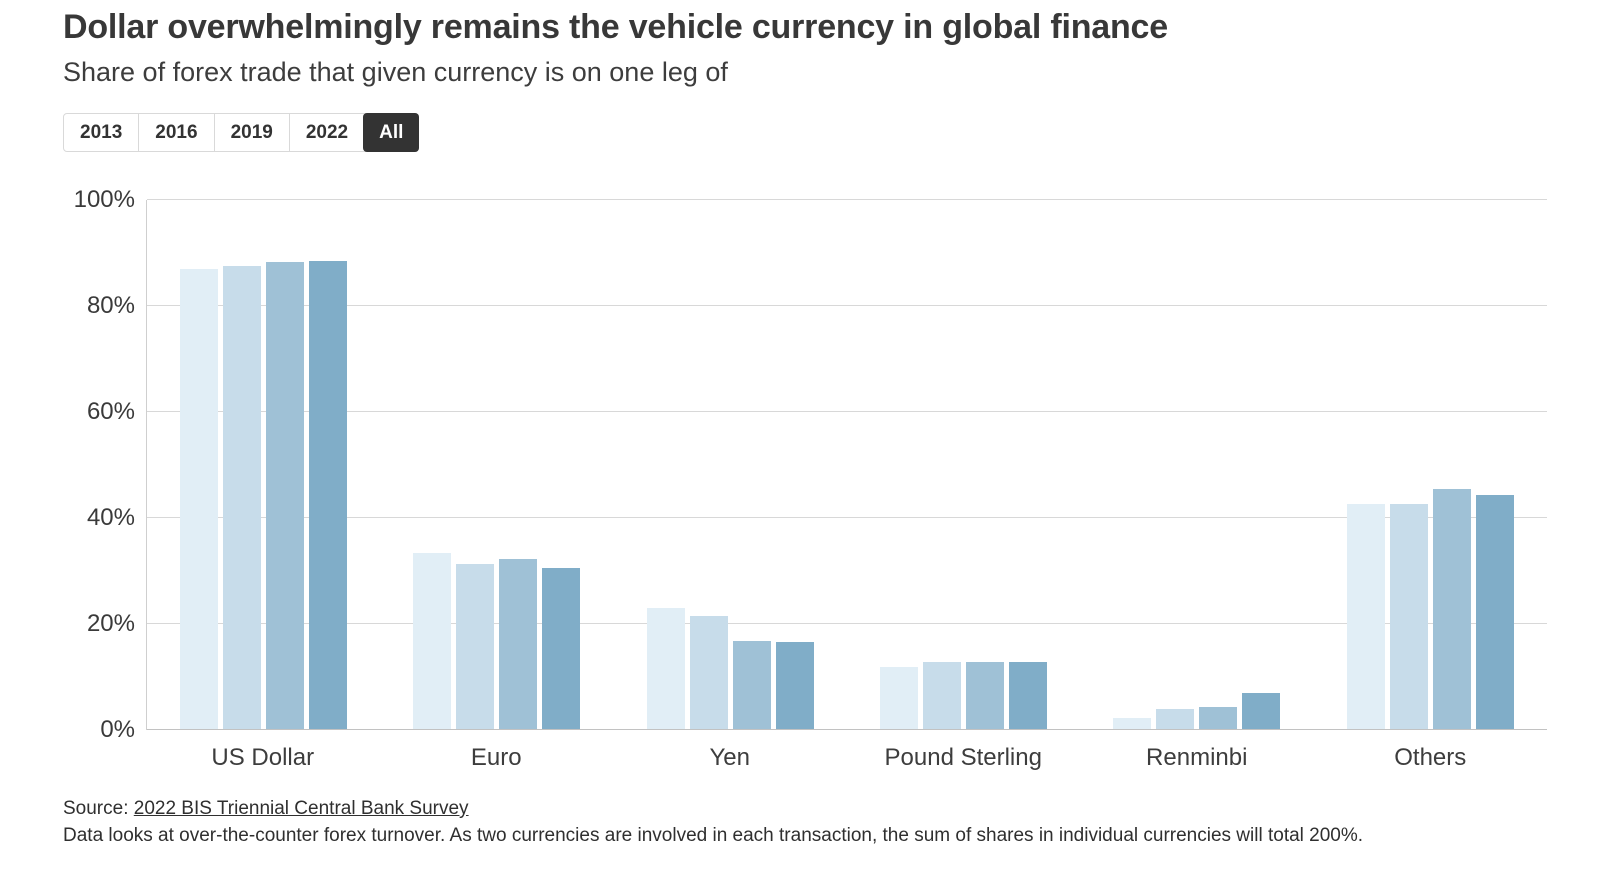 The height and width of the screenshot is (872, 1600). I want to click on x-label-yen: Yen, so click(730, 757).